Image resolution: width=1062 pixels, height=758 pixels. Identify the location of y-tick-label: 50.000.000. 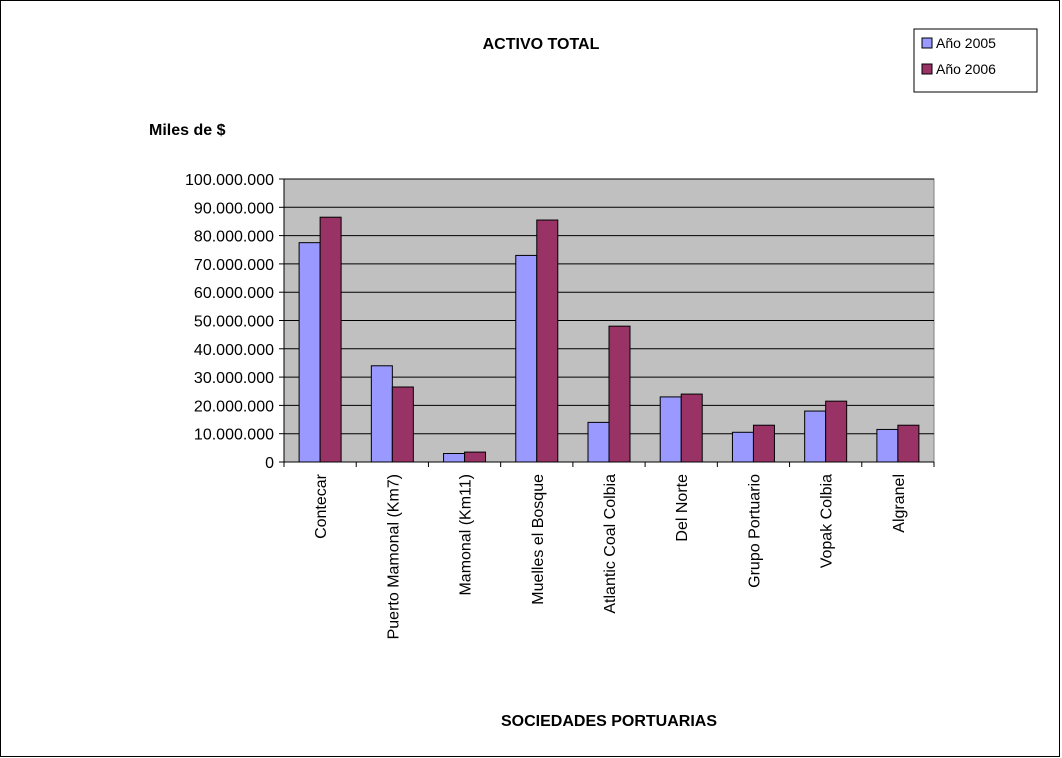
(234, 322).